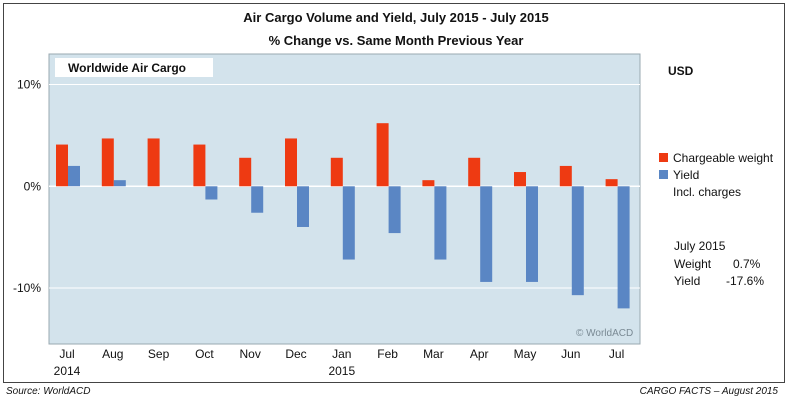  What do you see at coordinates (433, 354) in the screenshot?
I see `x-tick-label: Mar` at bounding box center [433, 354].